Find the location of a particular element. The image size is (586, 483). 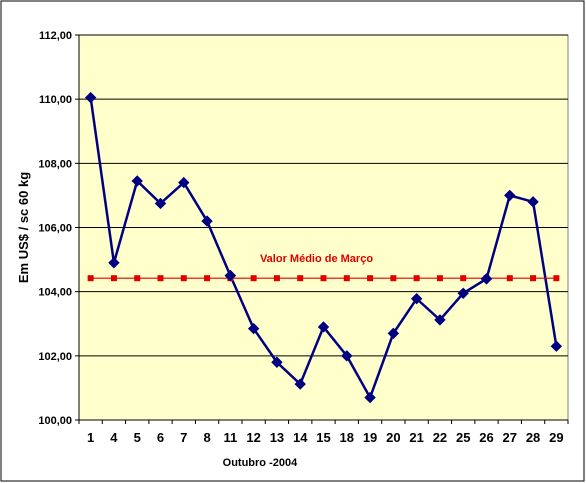

x-tick-label: 26 is located at coordinates (486, 437).